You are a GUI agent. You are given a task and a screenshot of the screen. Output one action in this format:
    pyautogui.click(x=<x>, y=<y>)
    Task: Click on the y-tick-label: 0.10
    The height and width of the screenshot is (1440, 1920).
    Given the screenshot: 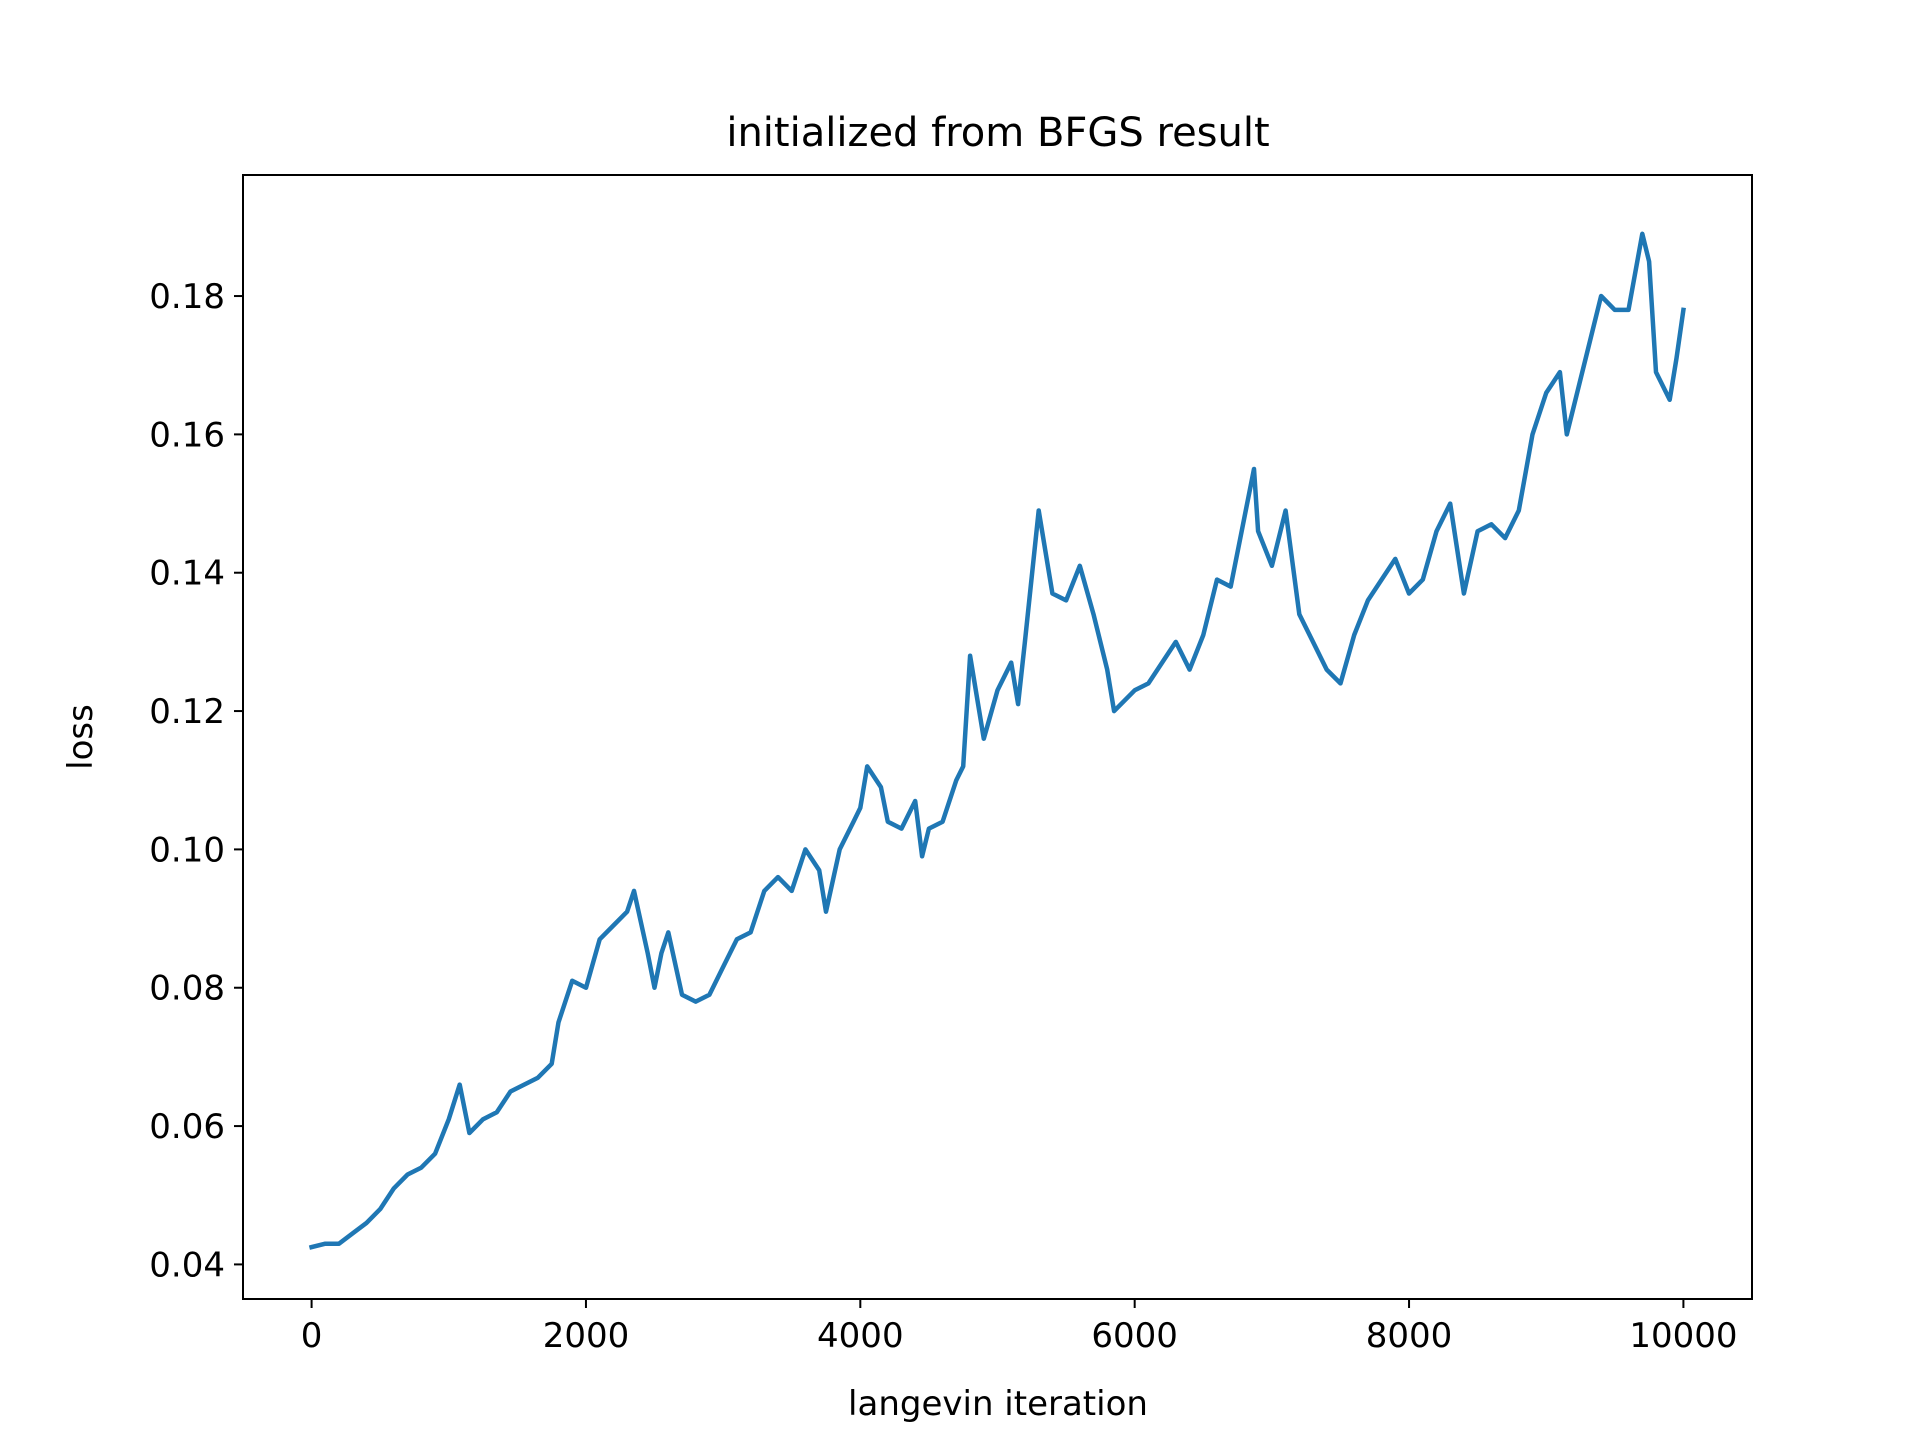 What is the action you would take?
    pyautogui.click(x=187, y=850)
    